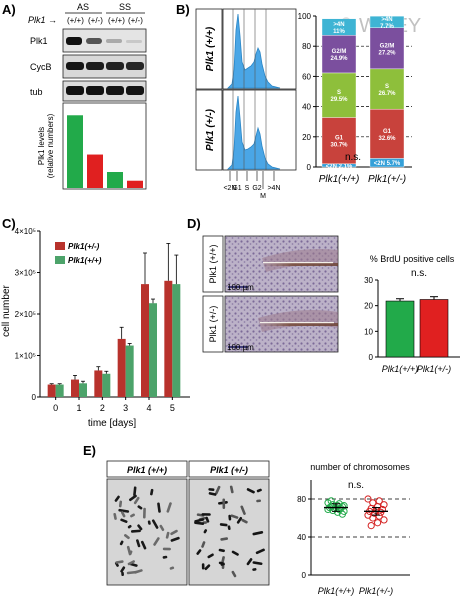 This screenshot has height=602, width=473. What do you see at coordinates (353, 538) in the screenshot?
I see `chromosome-count-chart-e: 0 40 80 Plk1(+/+) Plk1(+/-) n.s.` at bounding box center [353, 538].